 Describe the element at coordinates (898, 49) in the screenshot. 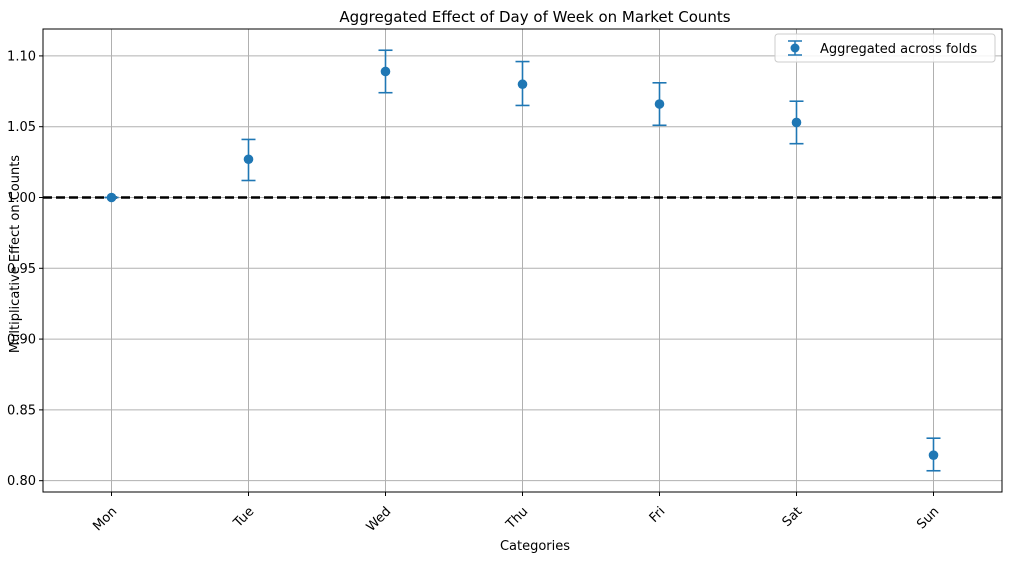

I see `legend-label: Aggregated across folds` at that location.